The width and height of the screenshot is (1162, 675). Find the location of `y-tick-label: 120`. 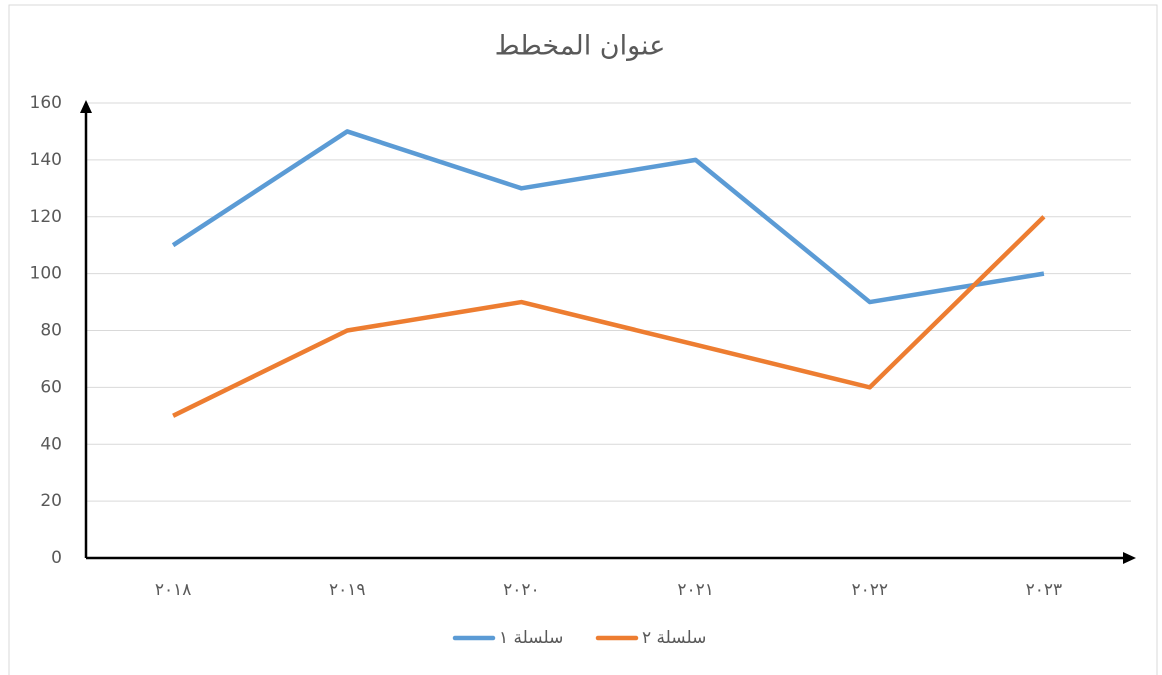

y-tick-label: 120 is located at coordinates (46, 217).